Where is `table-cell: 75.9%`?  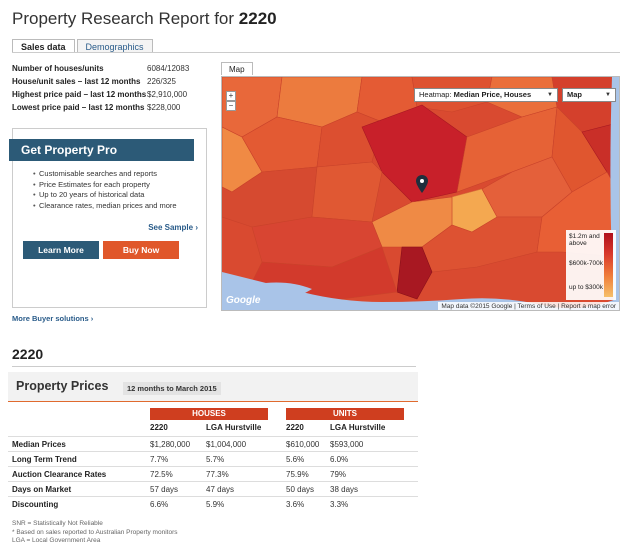
table-cell: 75.9% is located at coordinates (297, 474).